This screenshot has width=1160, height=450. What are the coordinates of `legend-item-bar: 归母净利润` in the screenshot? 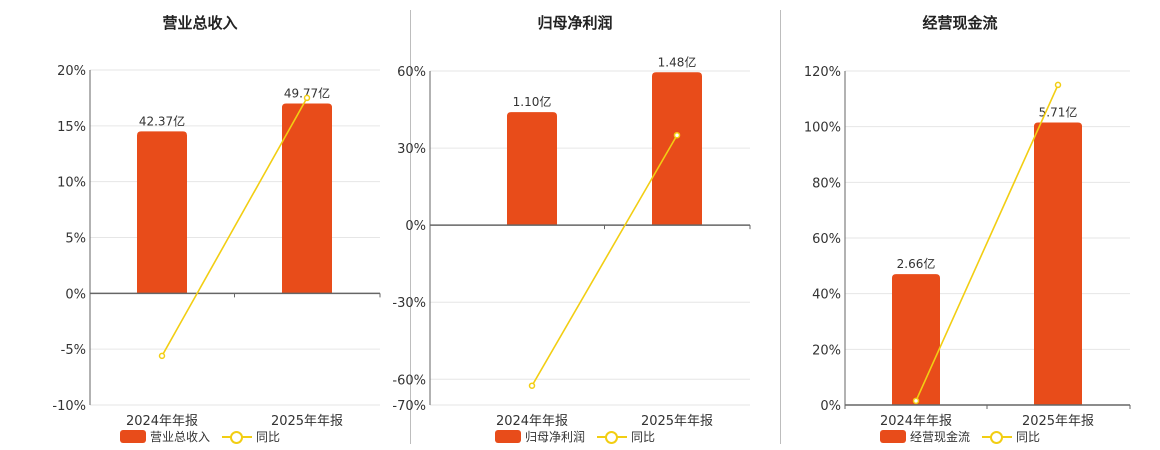 It's located at (539, 436).